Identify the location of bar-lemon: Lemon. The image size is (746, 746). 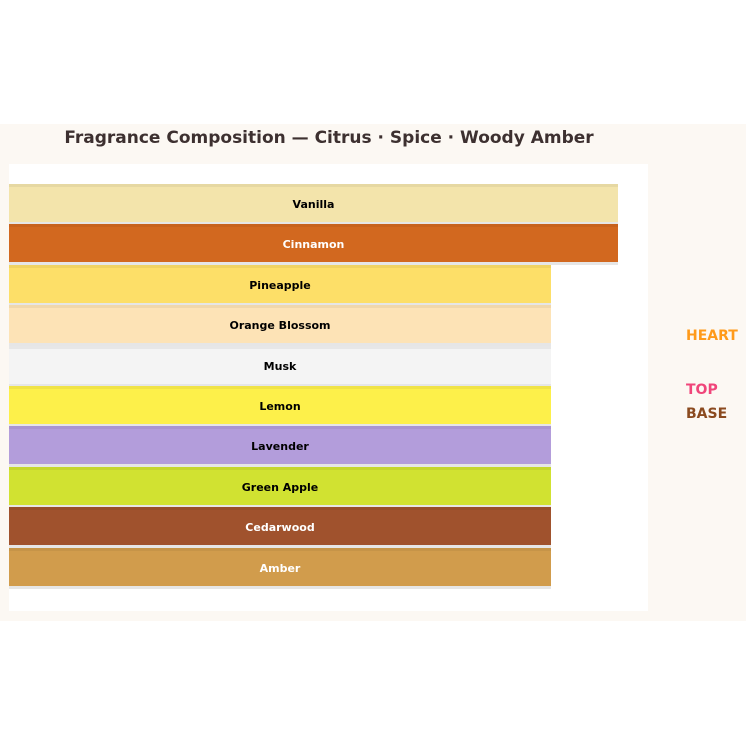
(280, 405).